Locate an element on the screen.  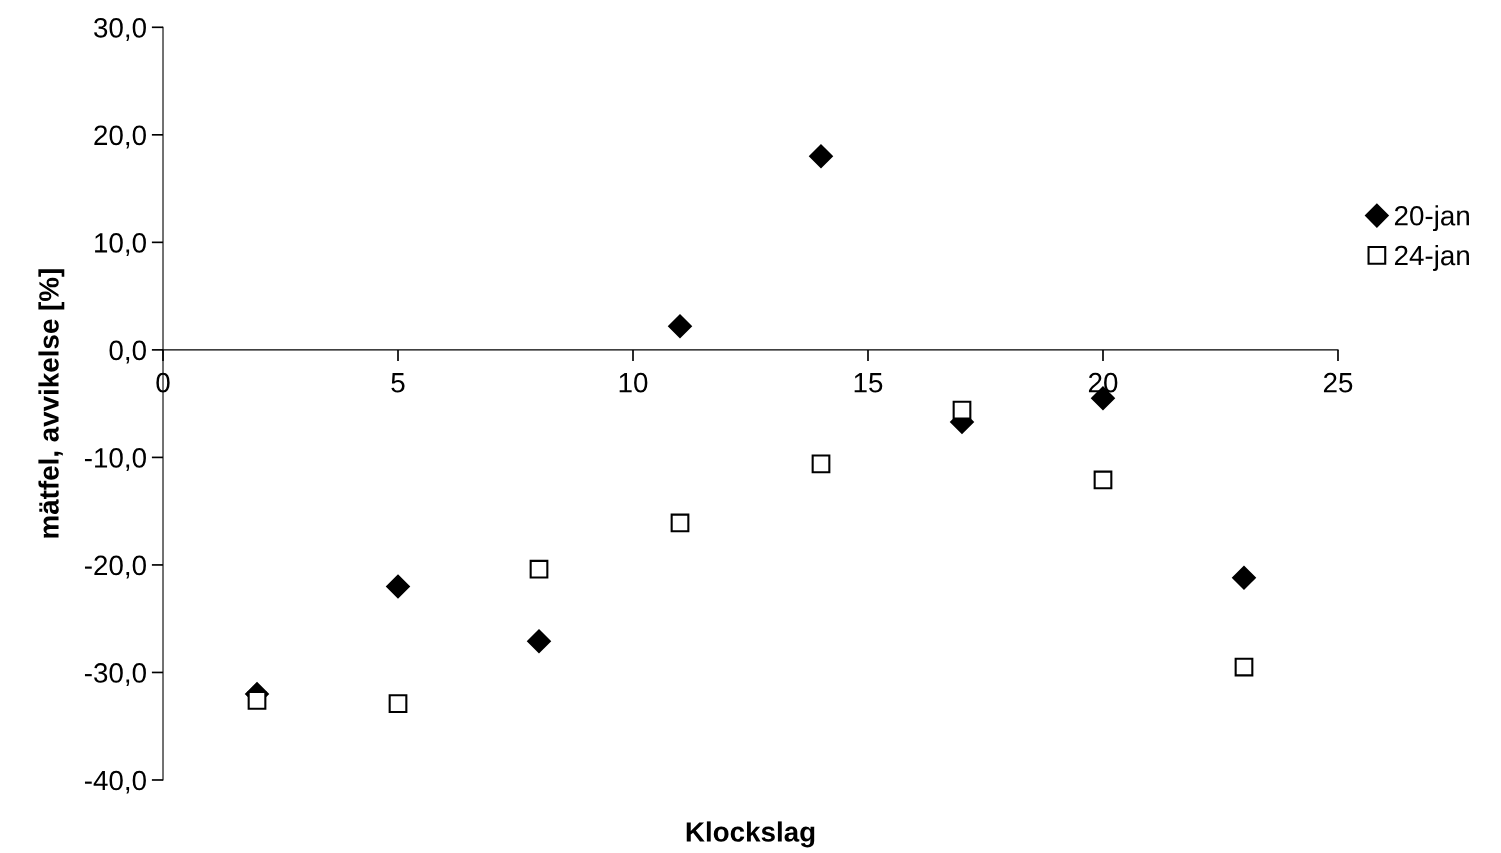
x-tick-label: 15 is located at coordinates (868, 383).